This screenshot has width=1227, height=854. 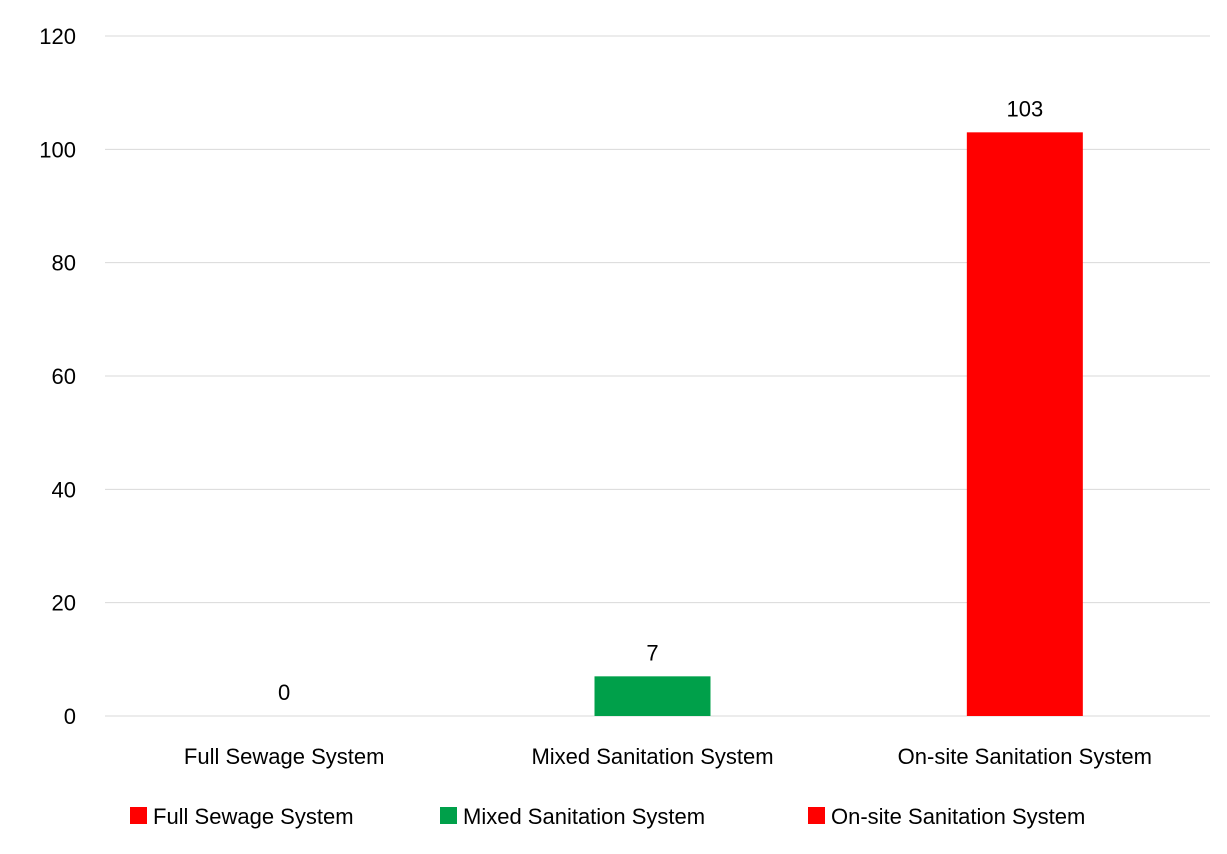 I want to click on legend-label: Mixed Sanitation System, so click(x=584, y=816).